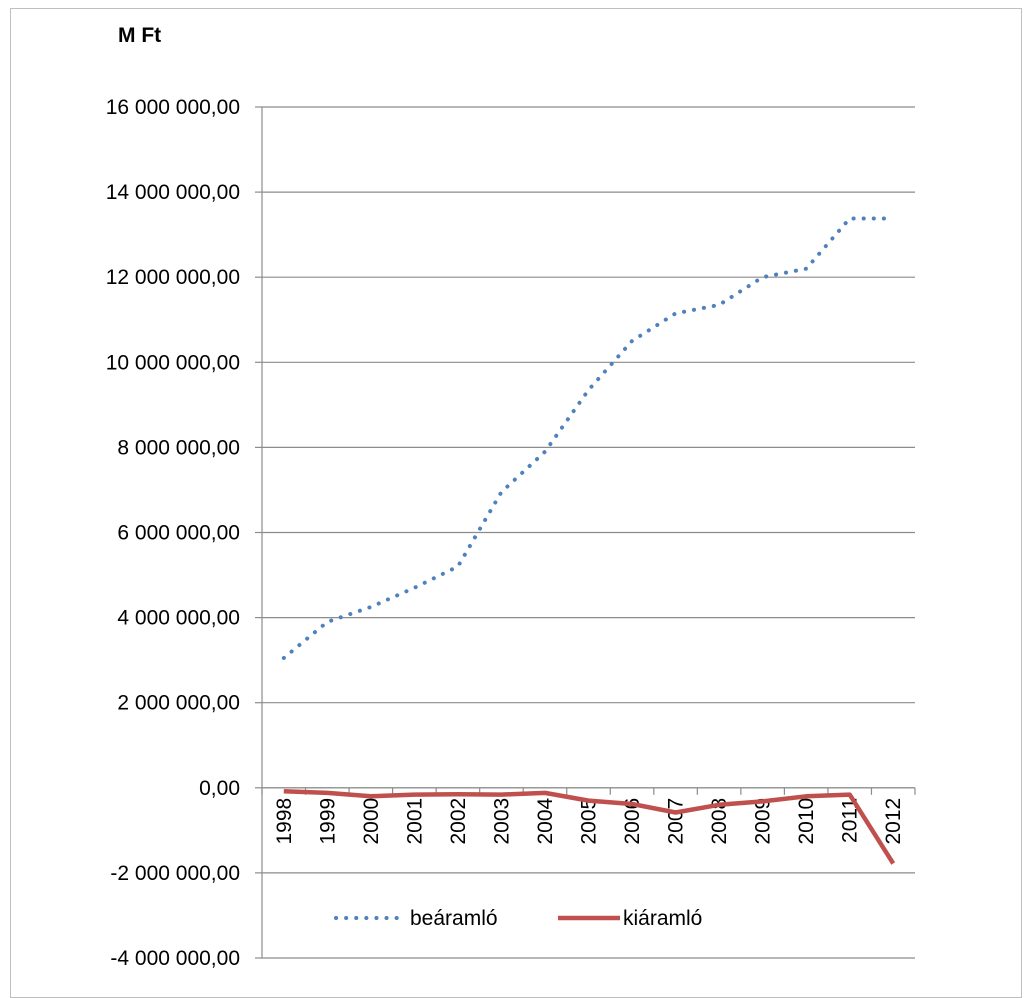  Describe the element at coordinates (806, 821) in the screenshot. I see `x-tick-label: 2010` at that location.